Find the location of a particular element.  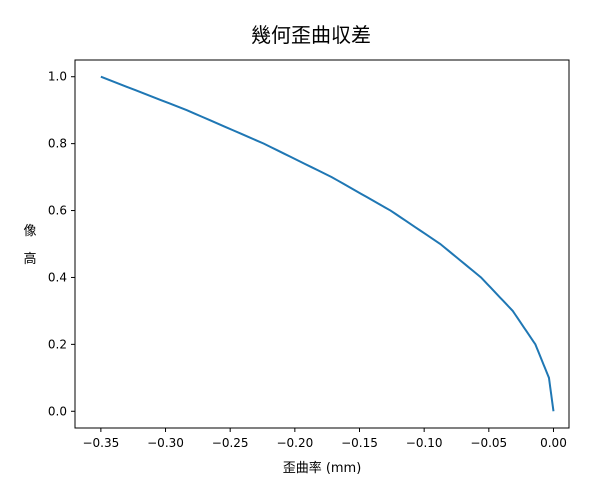

y-axis-label: 像高 is located at coordinates (29, 245).